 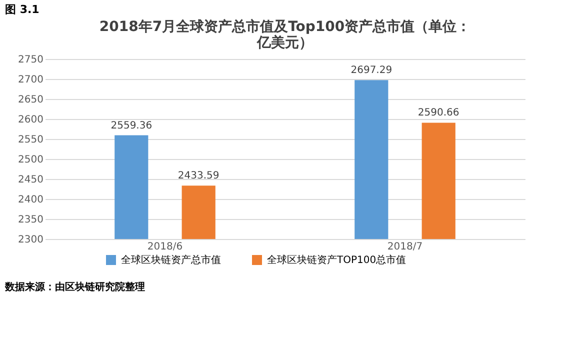 What do you see at coordinates (165, 247) in the screenshot?
I see `x-tick-label: 2018/6` at bounding box center [165, 247].